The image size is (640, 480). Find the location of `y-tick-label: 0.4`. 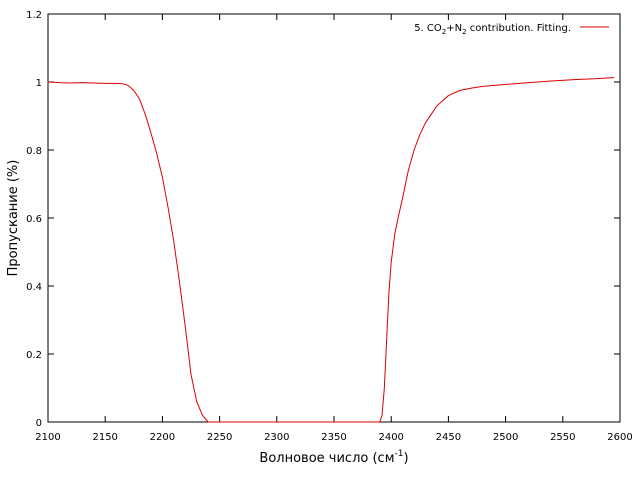

y-tick-label: 0.4 is located at coordinates (34, 287).